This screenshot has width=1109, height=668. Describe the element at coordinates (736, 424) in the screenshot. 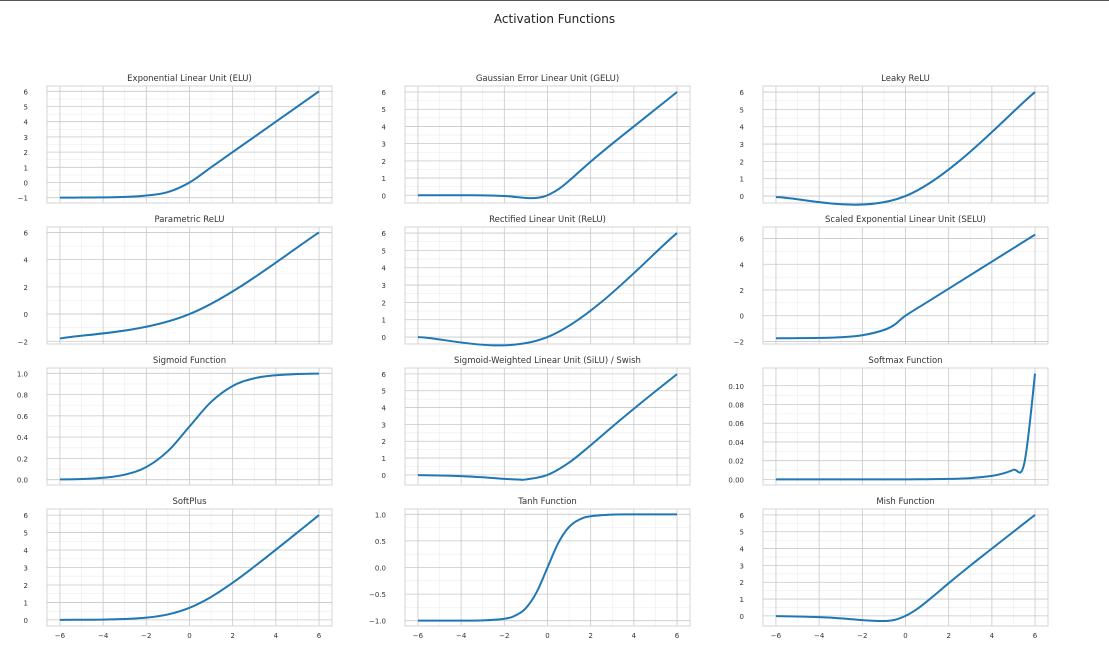

I see `y-tick-label: 0.06` at that location.